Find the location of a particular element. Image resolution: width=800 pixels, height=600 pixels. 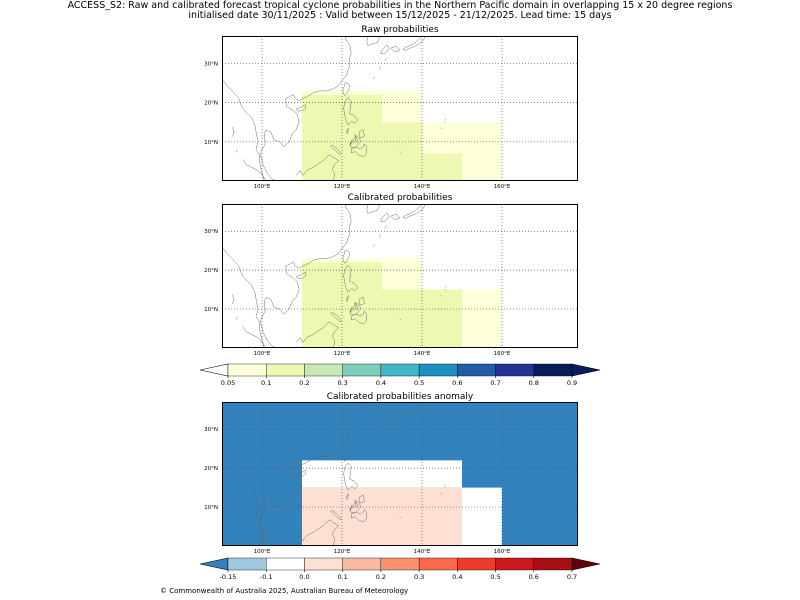

panel-title-anomaly: Calibrated probabilities anomaly is located at coordinates (400, 397).